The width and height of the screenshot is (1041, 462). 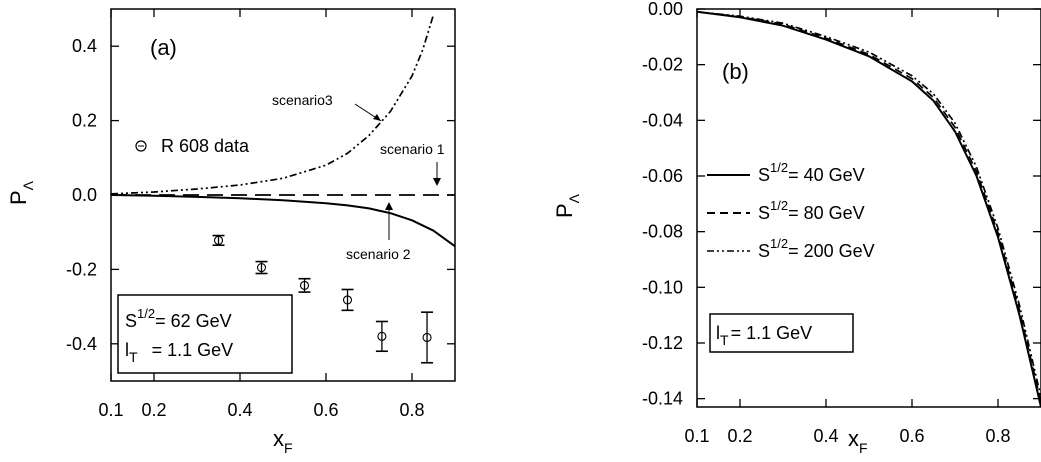 I want to click on annotation-scenario2-arrowhead, so click(x=389, y=206).